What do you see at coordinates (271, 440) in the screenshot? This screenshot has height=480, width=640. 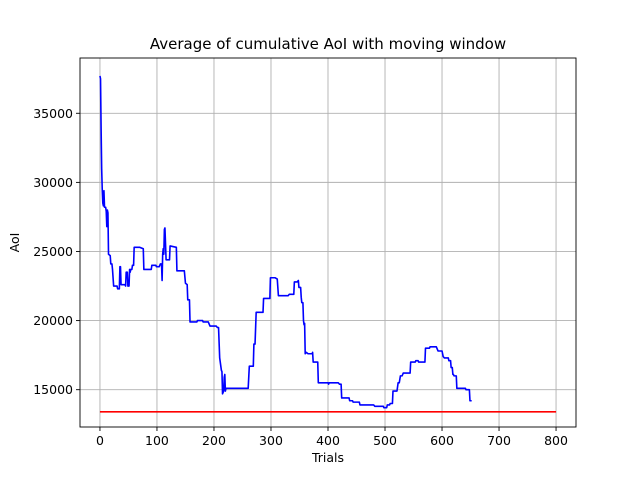 I see `x-tick-label: 300` at bounding box center [271, 440].